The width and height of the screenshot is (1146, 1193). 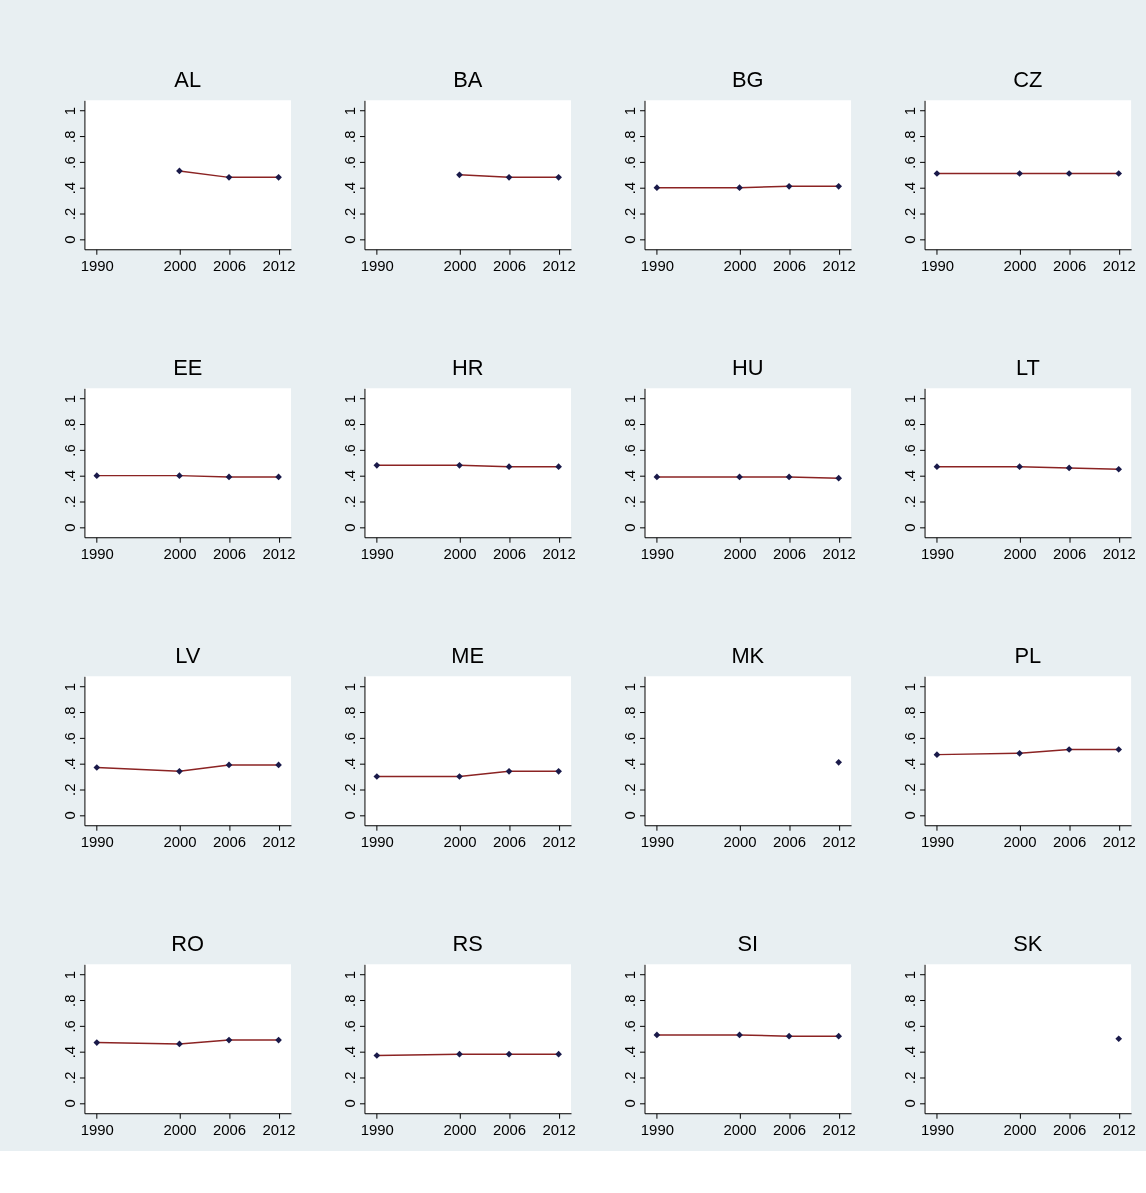 What do you see at coordinates (748, 80) in the screenshot?
I see `chart-title: BG` at bounding box center [748, 80].